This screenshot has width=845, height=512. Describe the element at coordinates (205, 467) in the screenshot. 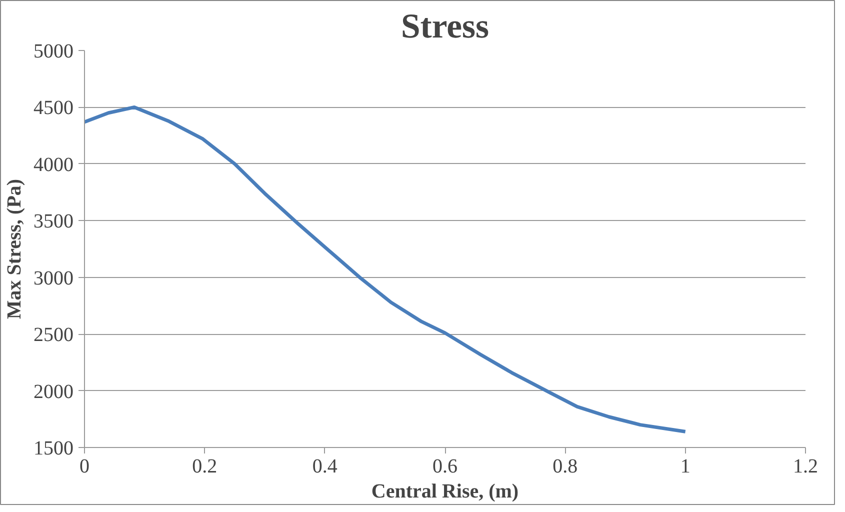

I see `x-tick-label: 0.2` at that location.